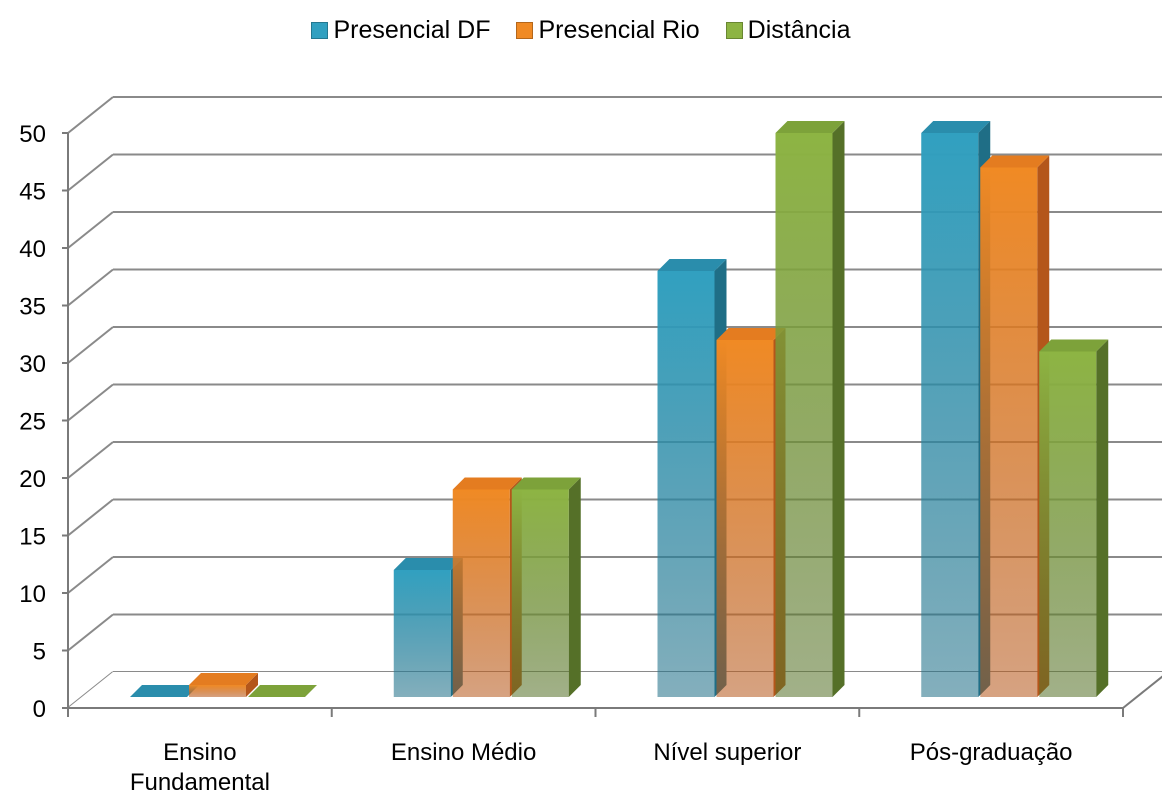 The width and height of the screenshot is (1162, 790). What do you see at coordinates (615, 690) in the screenshot?
I see `chart-floor` at bounding box center [615, 690].